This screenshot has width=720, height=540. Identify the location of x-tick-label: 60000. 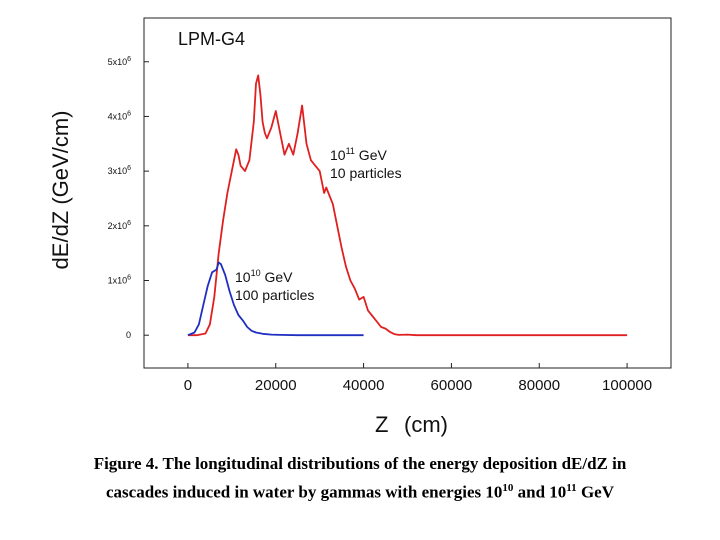
(452, 385).